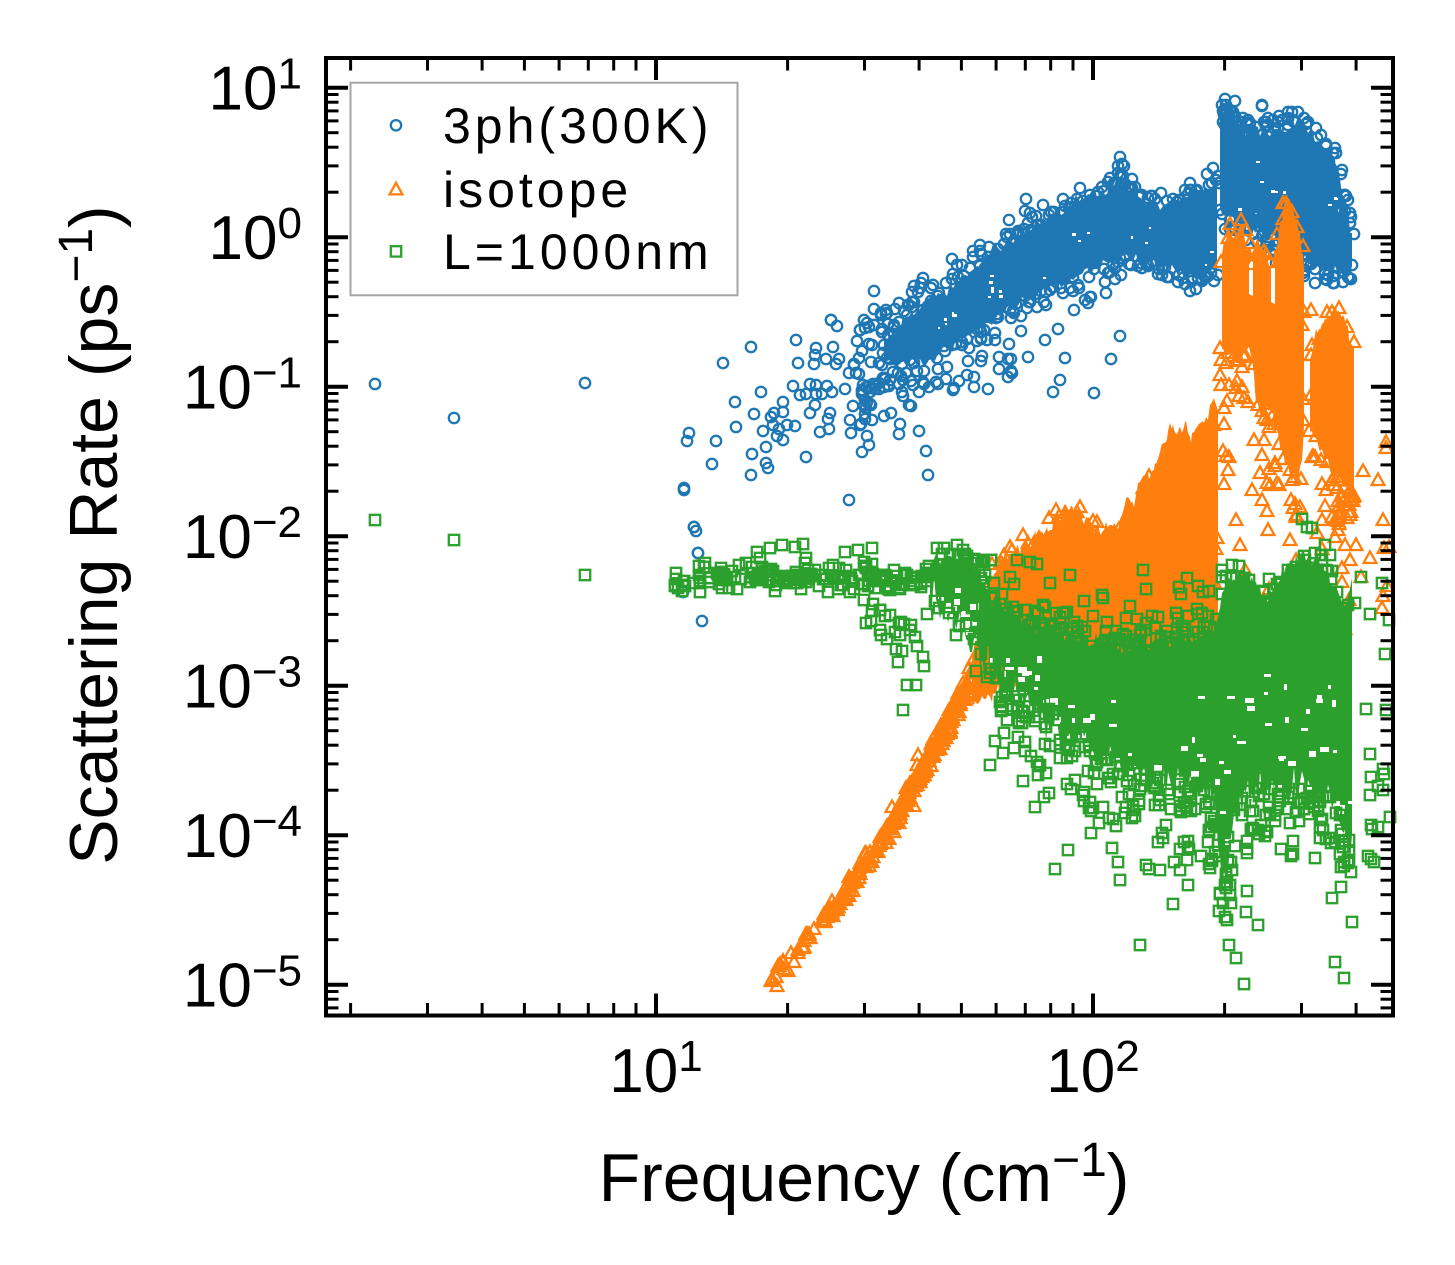  Describe the element at coordinates (91, 534) in the screenshot. I see `svg-text: Scattering Rate (ps−1)` at that location.